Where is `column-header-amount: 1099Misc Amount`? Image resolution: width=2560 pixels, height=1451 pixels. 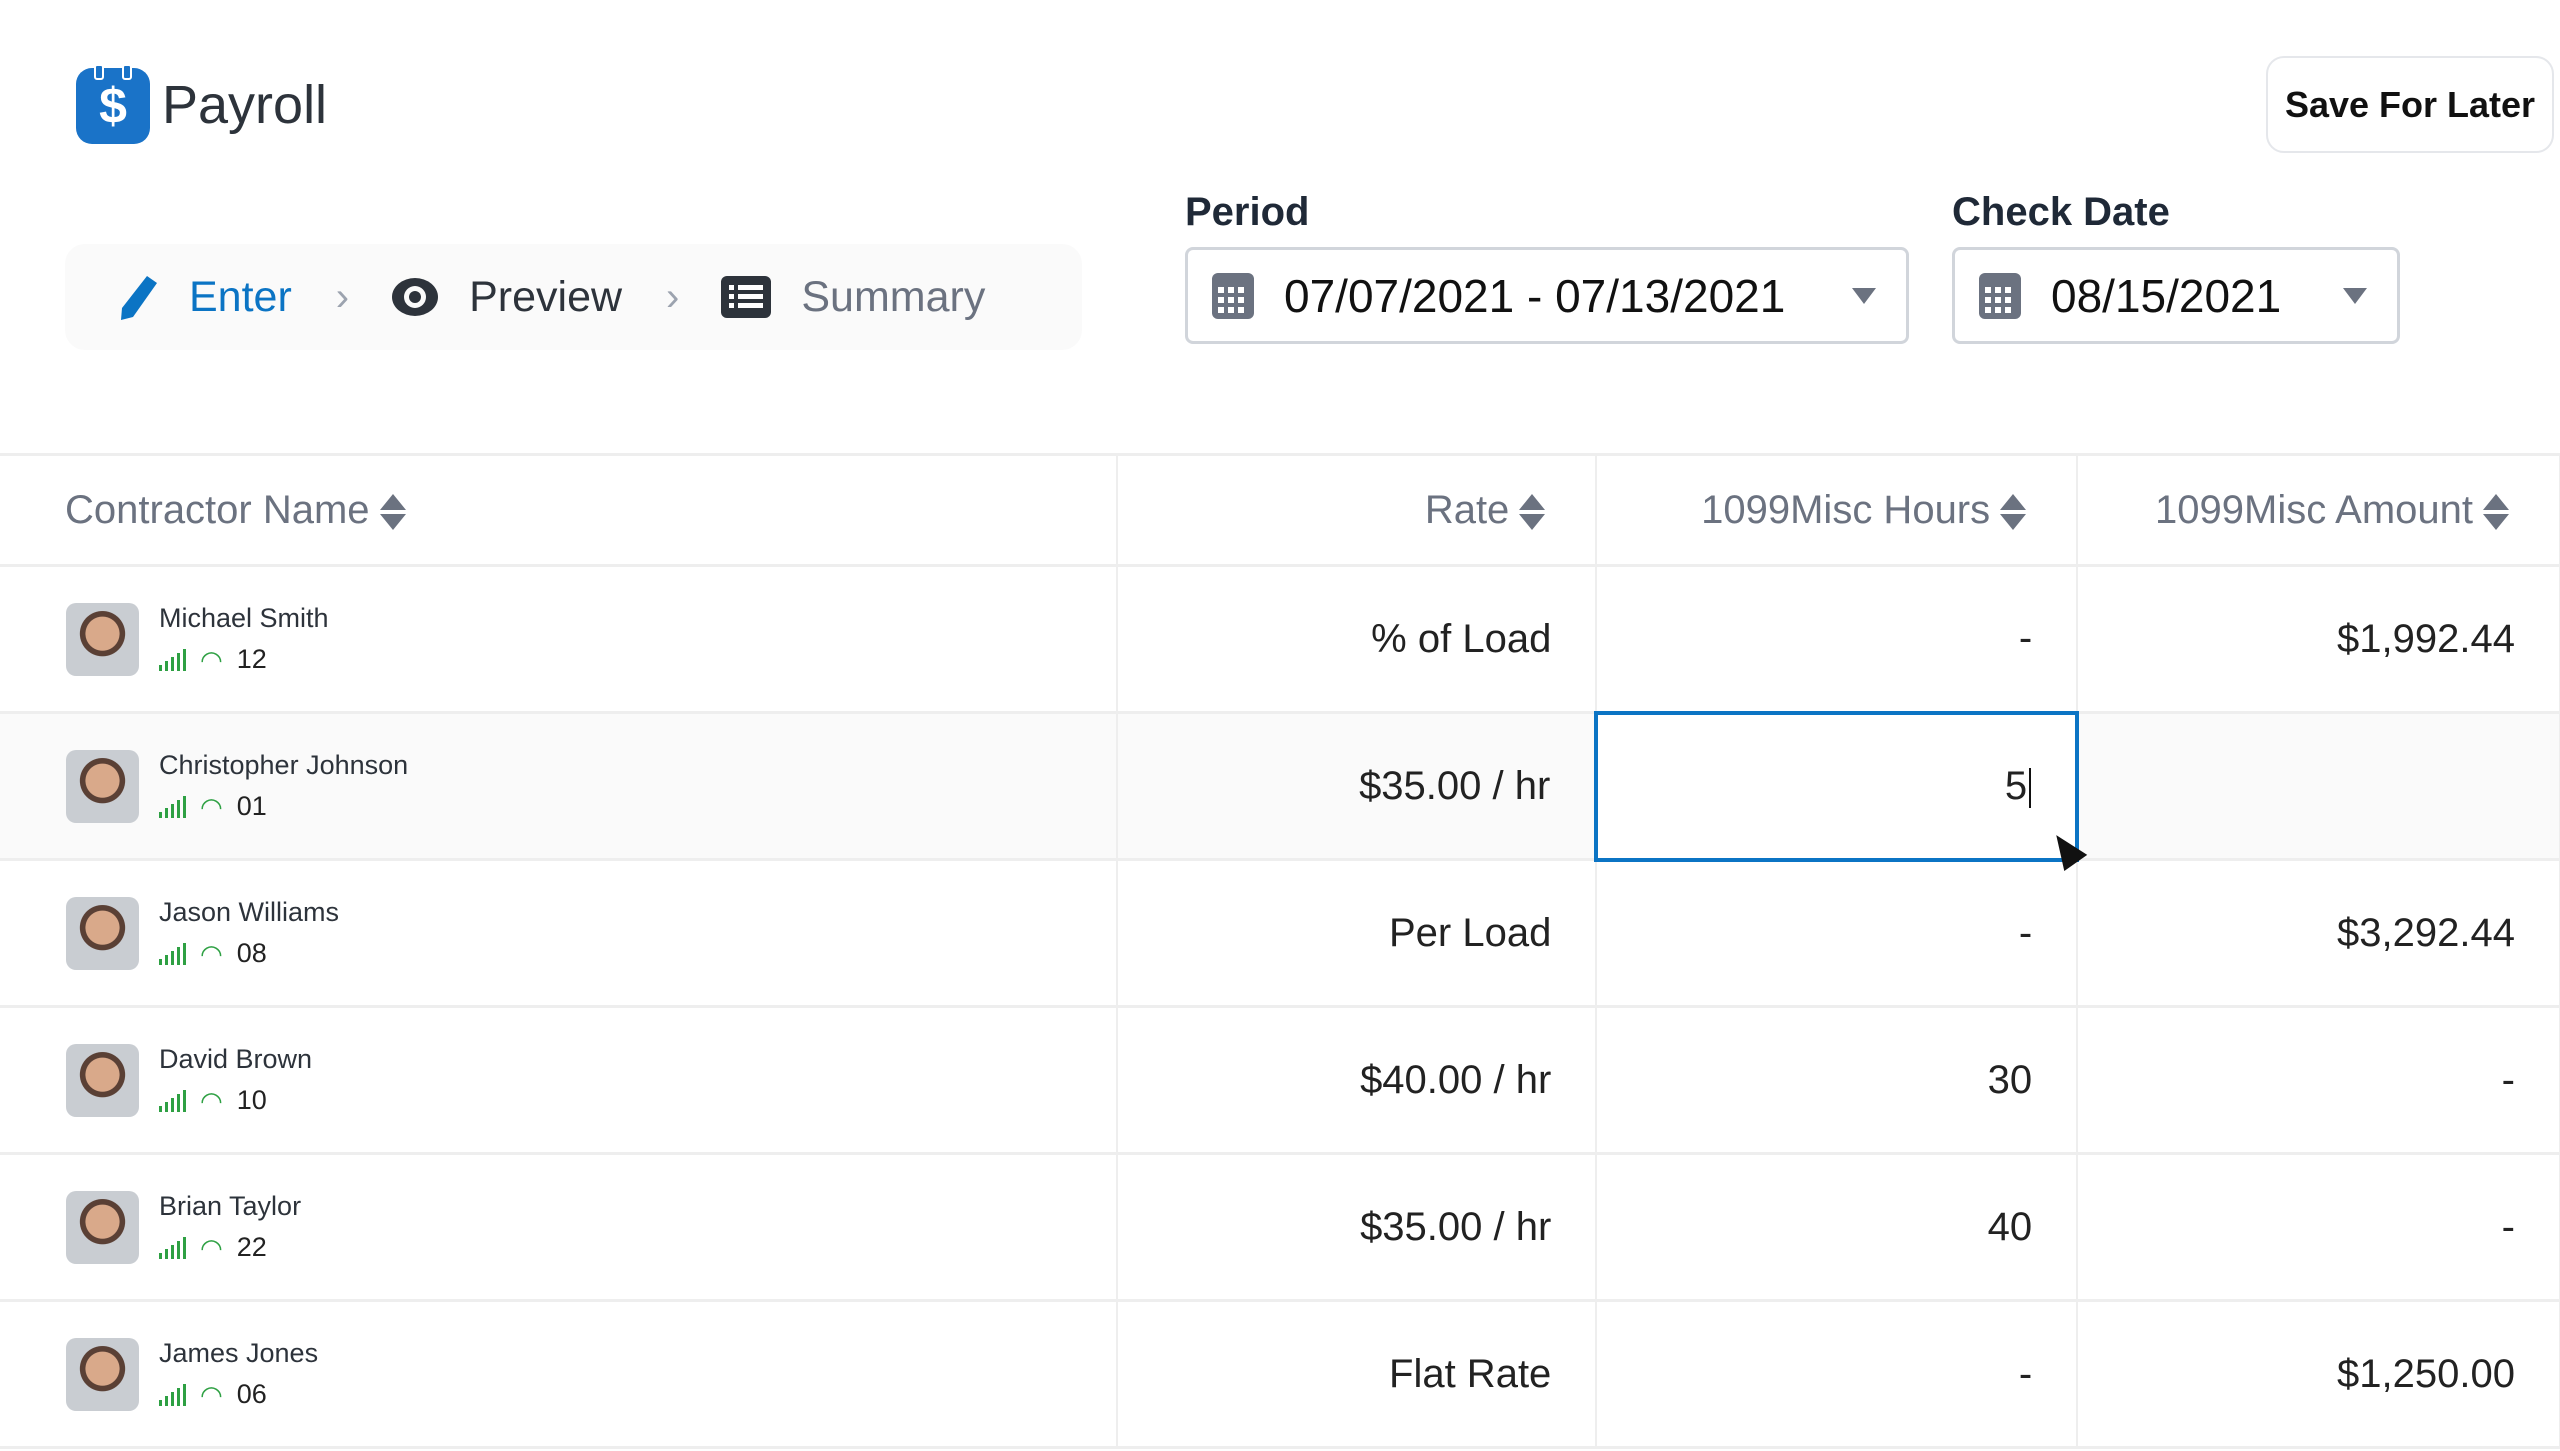
column-header-amount: 1099Misc Amount is located at coordinates (2318, 510).